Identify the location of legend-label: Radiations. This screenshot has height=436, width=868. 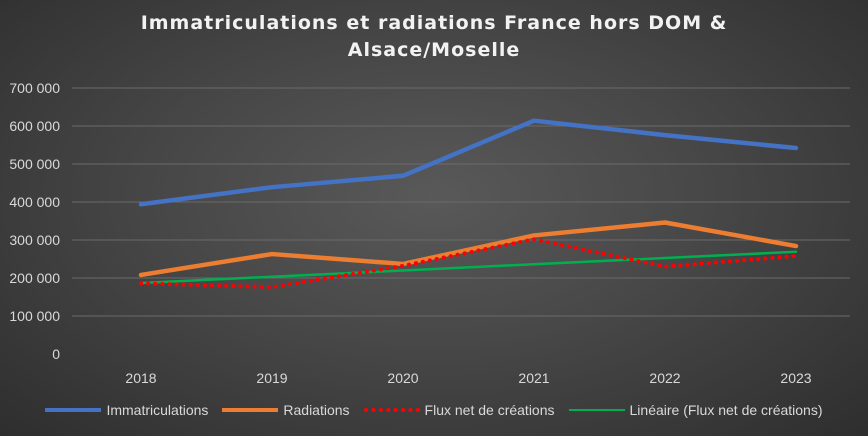
(316, 410).